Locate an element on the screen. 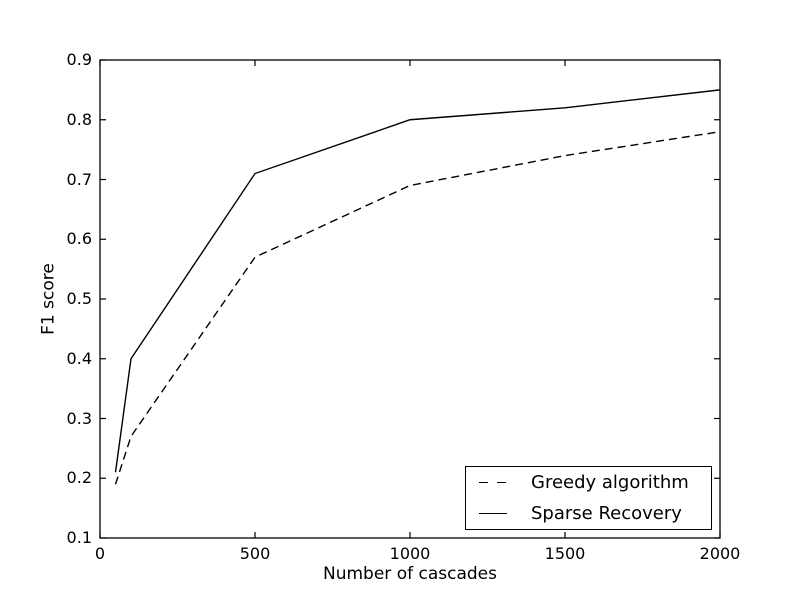  y-axis-label: F1 score is located at coordinates (48, 299).